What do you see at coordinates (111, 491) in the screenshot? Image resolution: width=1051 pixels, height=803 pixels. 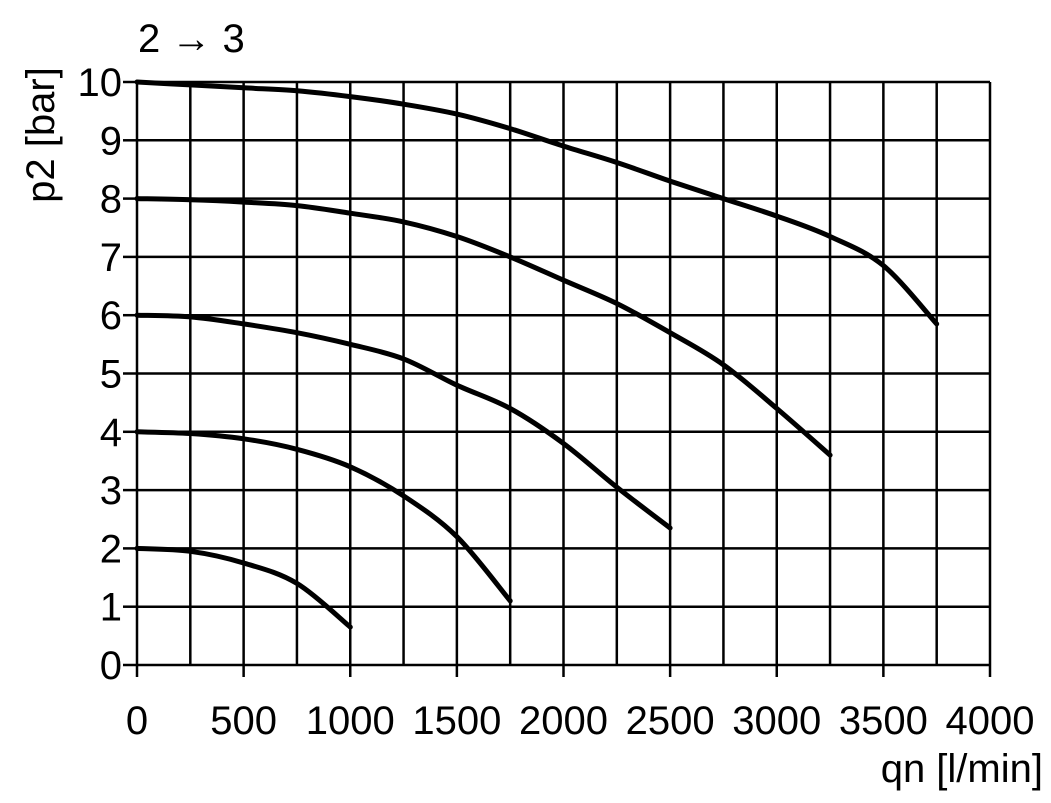 I see `y-tick-label: 3` at bounding box center [111, 491].